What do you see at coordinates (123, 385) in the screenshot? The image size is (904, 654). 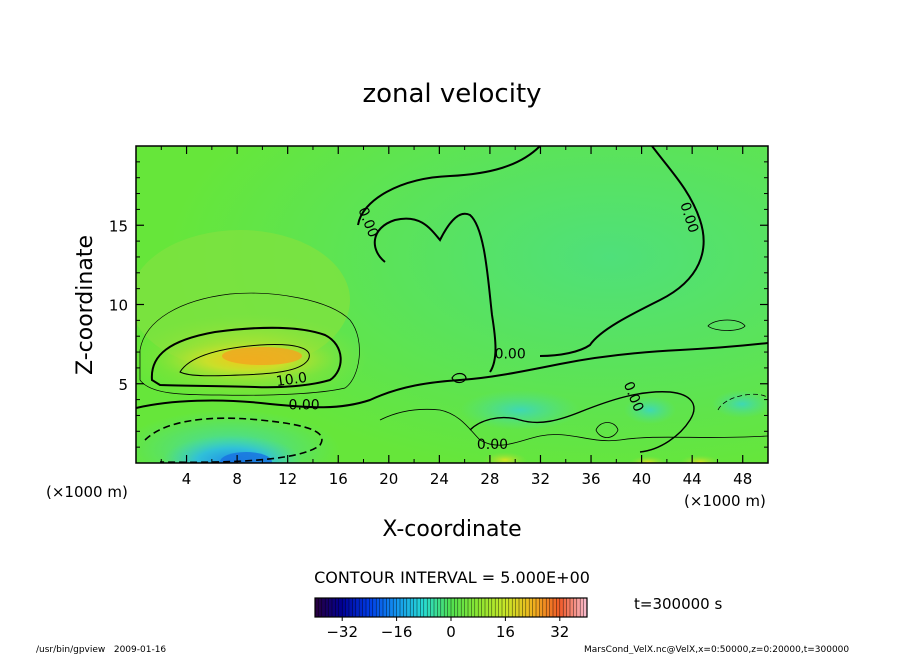 I see `y-tick-label: 5` at bounding box center [123, 385].